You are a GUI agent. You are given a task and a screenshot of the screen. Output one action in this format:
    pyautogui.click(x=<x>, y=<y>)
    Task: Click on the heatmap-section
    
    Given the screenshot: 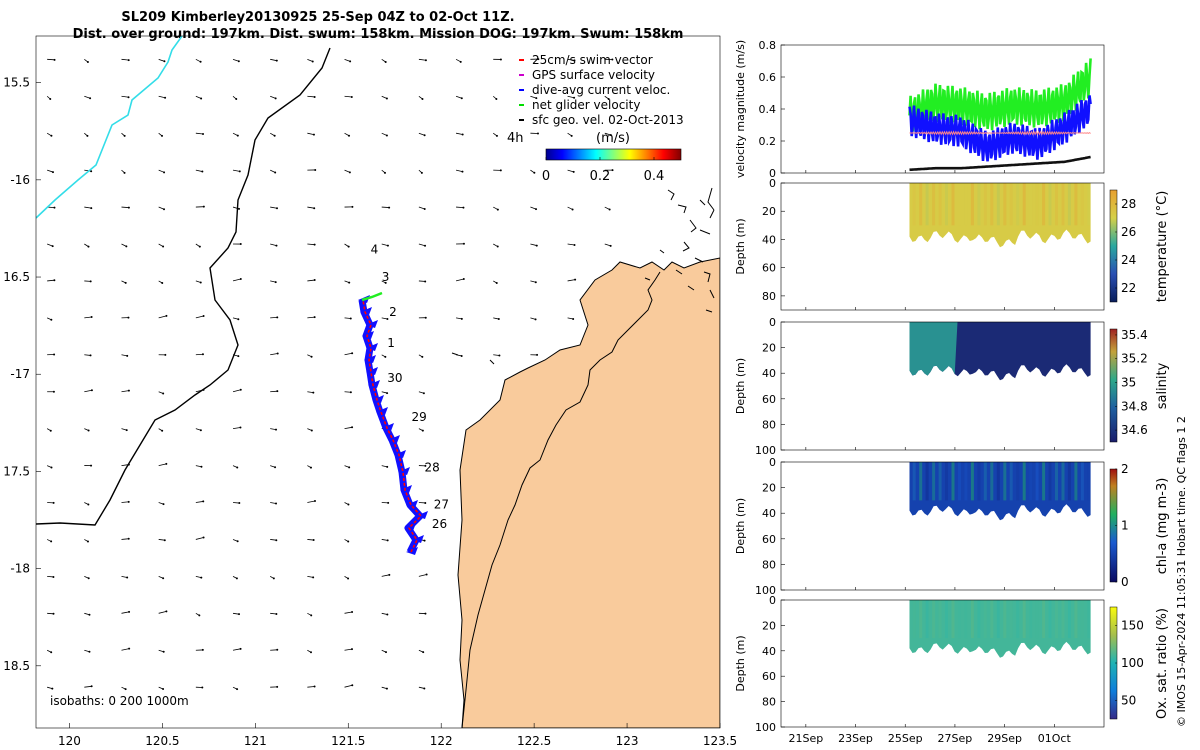 What is the action you would take?
    pyautogui.click(x=1000, y=491)
    